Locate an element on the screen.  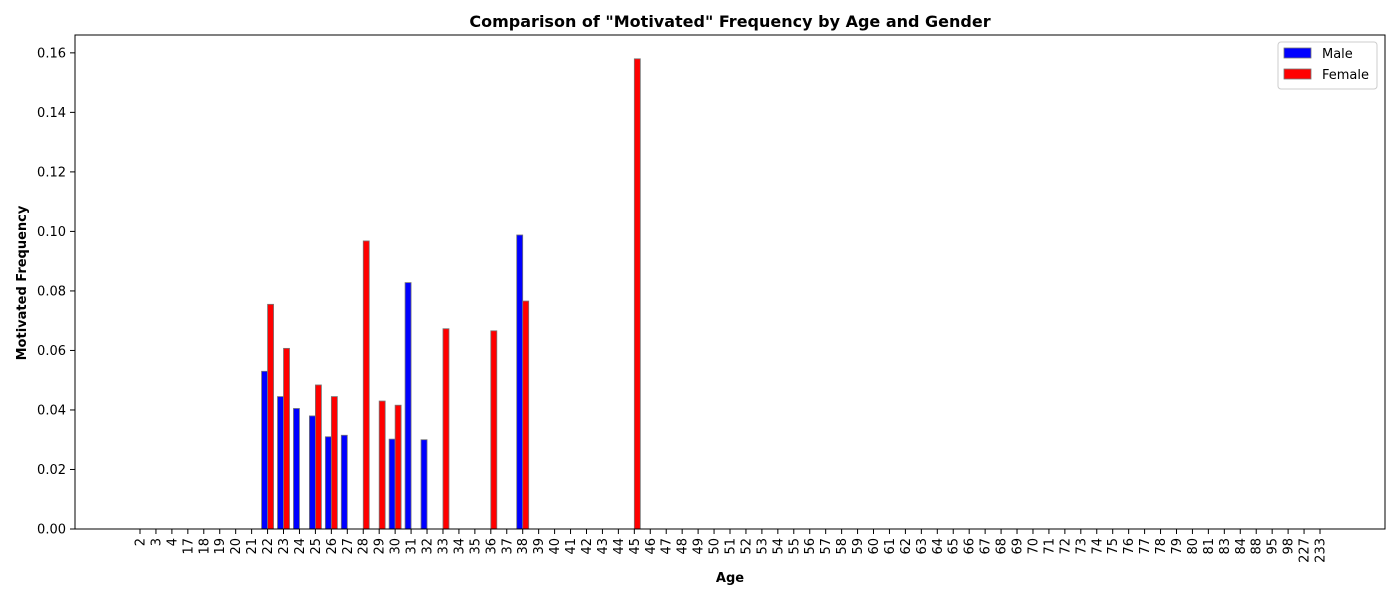
x-tick-label: 25 is located at coordinates (316, 546).